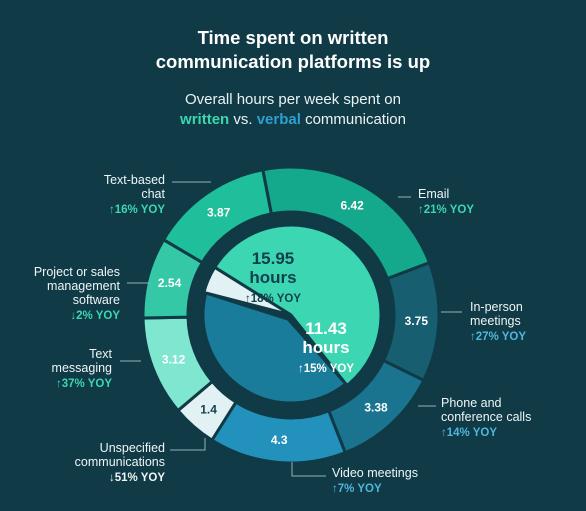 The image size is (586, 511). What do you see at coordinates (219, 212) in the screenshot?
I see `outer-segment-value-label: 3.87` at bounding box center [219, 212].